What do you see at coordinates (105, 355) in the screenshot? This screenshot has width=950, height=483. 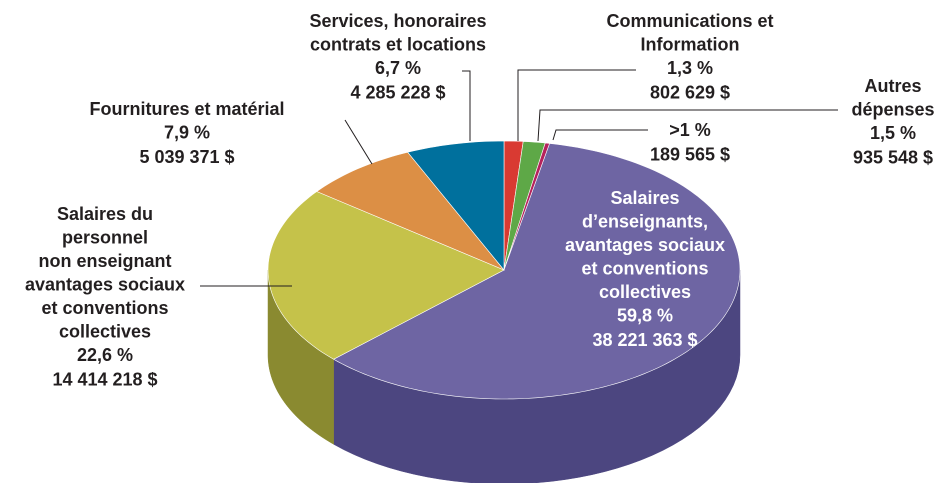 I see `value-label: 22,6 %` at bounding box center [105, 355].